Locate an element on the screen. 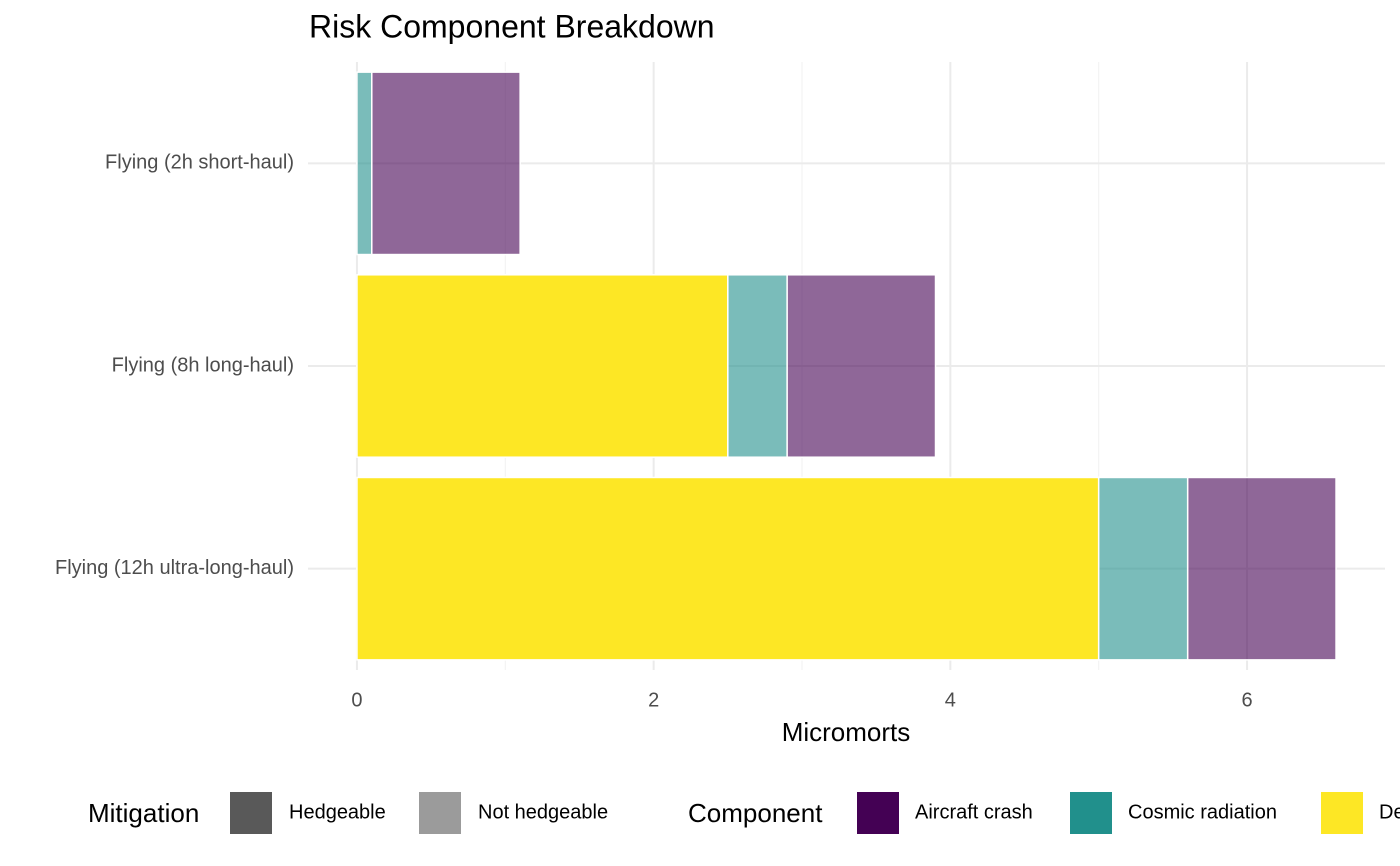  x-tick-label: 4 is located at coordinates (950, 700).